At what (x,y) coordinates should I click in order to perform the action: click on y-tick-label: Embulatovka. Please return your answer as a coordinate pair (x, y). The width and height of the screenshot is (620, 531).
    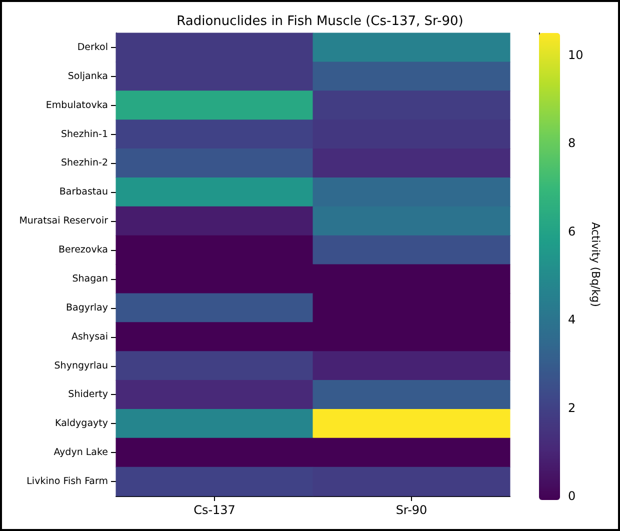
    Looking at the image, I should click on (77, 105).